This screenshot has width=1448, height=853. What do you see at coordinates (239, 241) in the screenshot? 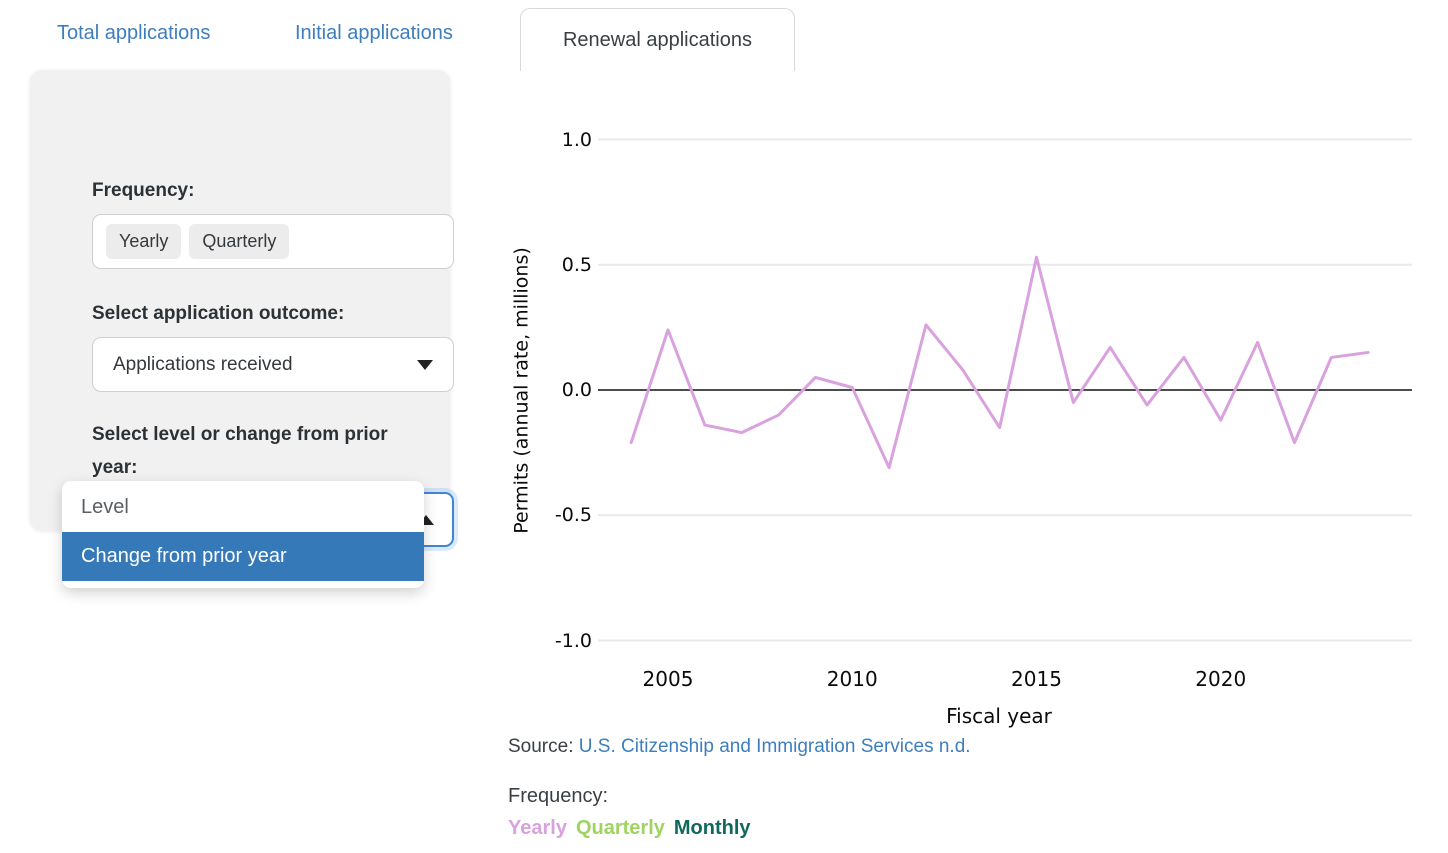
I see `frequency-tag-quarterly: Quarterly` at bounding box center [239, 241].